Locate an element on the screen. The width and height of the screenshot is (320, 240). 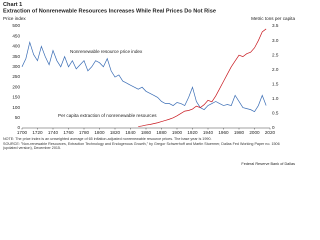
y2-tick-label: 3.5 is located at coordinates (275, 25).